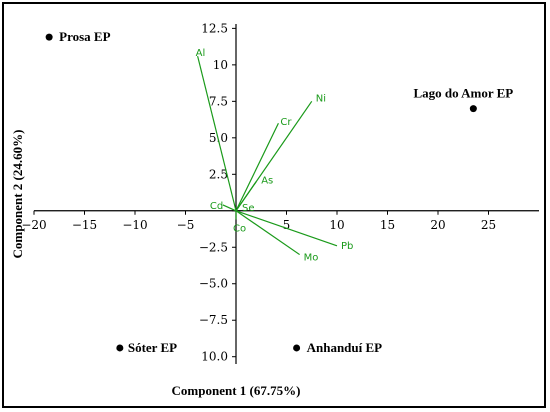  Describe the element at coordinates (84, 225) in the screenshot. I see `x-tick-label: −15` at that location.